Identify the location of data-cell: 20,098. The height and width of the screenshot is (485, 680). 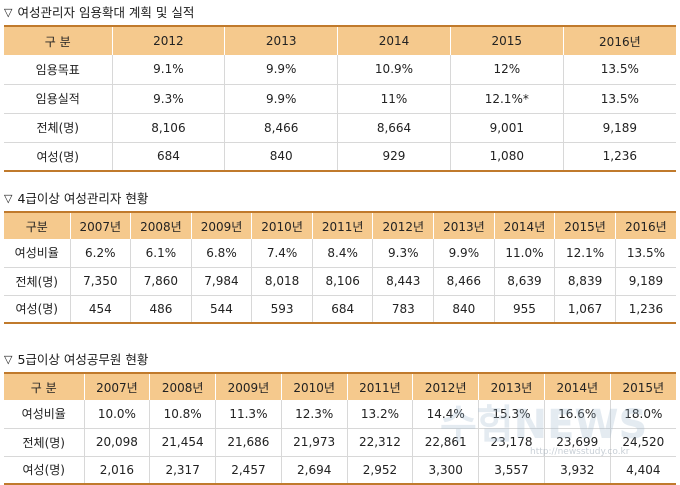
(116, 442).